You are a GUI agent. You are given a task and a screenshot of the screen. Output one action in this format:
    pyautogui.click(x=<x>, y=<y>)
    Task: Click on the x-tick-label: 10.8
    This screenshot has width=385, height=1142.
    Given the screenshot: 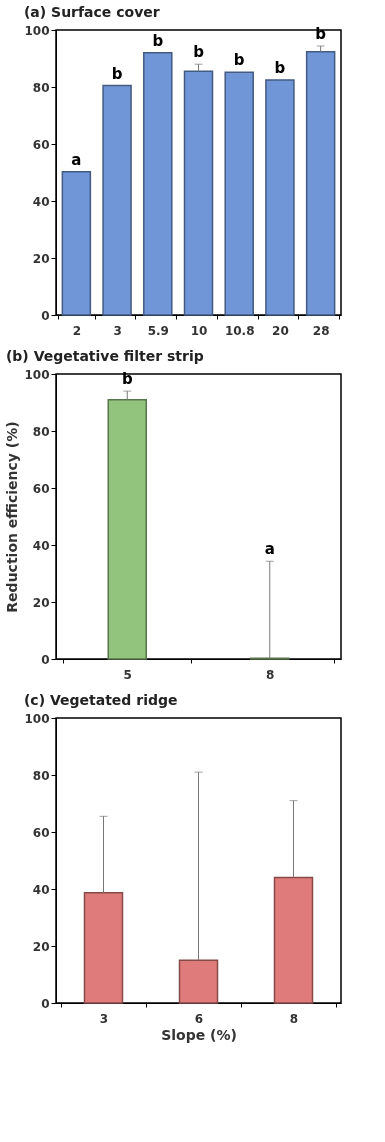 What is the action you would take?
    pyautogui.click(x=239, y=330)
    